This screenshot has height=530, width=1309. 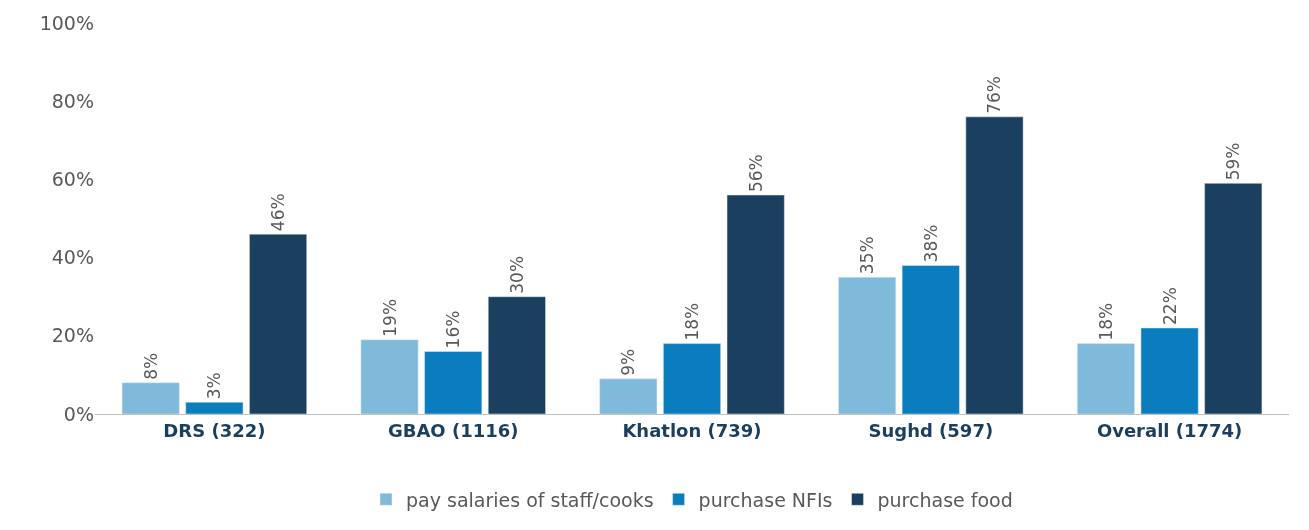 I want to click on x-tick-label: Khatlon (739), so click(x=692, y=430).